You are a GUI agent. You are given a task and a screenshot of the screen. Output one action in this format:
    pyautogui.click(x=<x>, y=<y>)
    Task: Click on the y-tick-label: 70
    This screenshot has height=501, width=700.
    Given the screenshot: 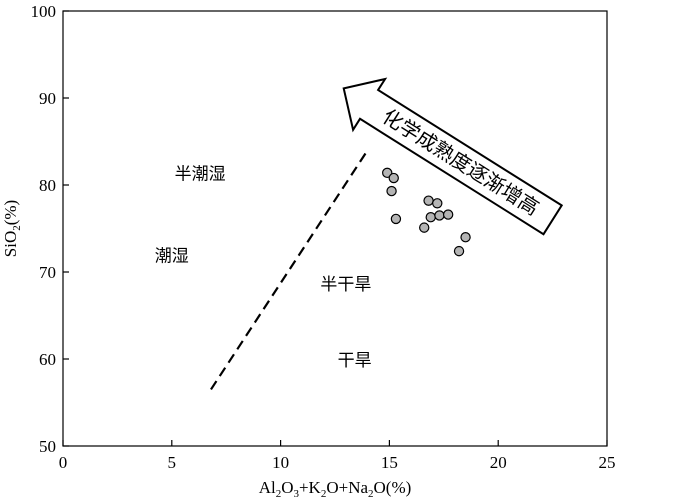 What is the action you would take?
    pyautogui.click(x=47, y=272)
    